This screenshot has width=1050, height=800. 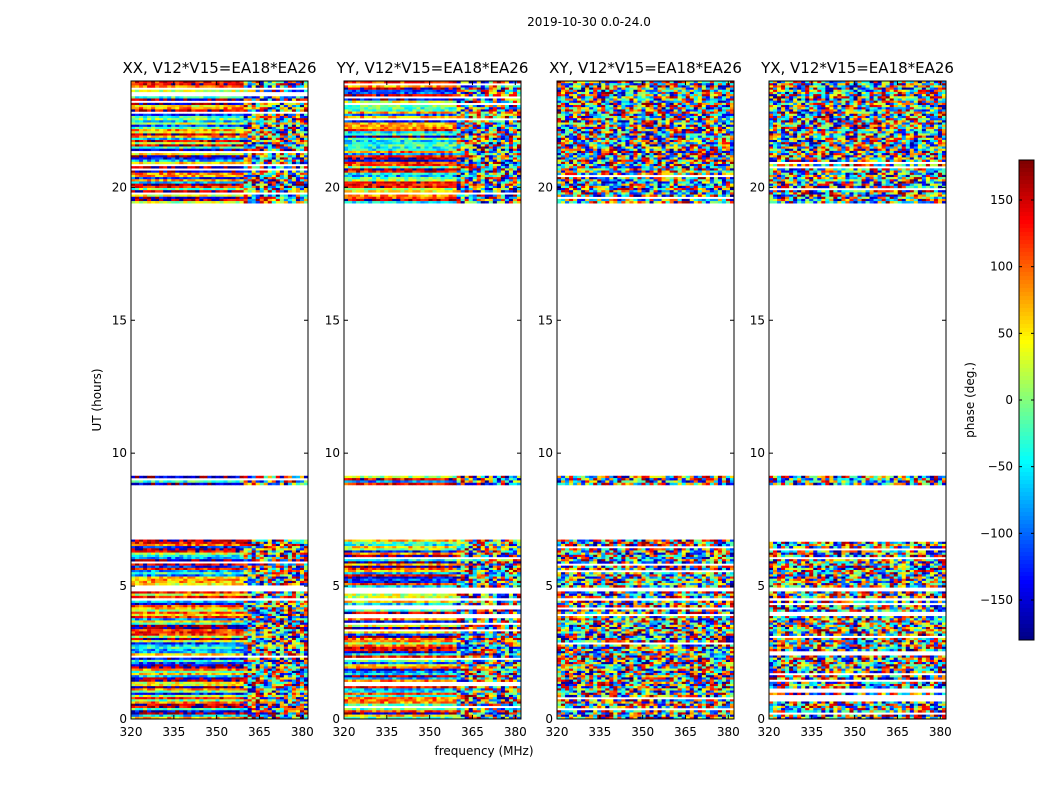 I want to click on colorbar-tick-label: 150, so click(x=1001, y=200).